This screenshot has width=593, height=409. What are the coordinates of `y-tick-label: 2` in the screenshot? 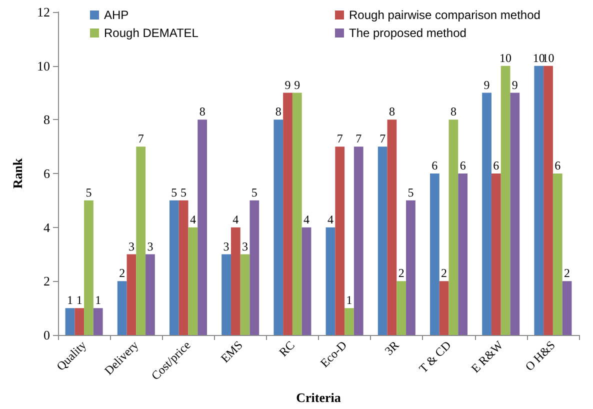 It's located at (47, 281).